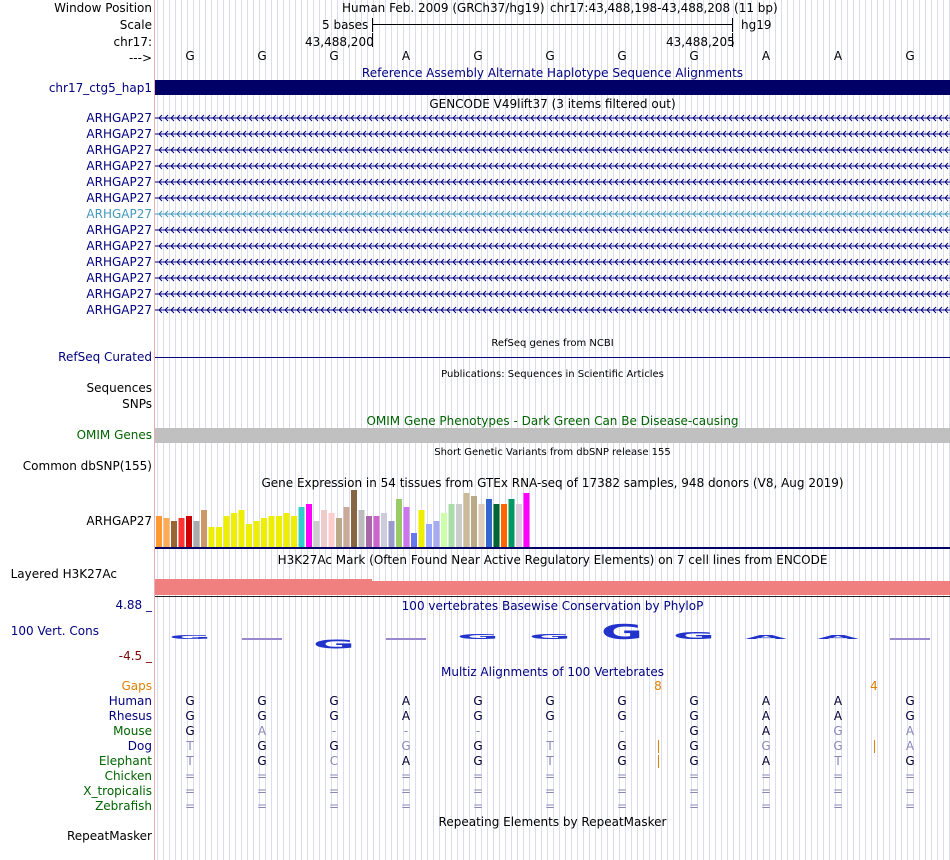 This screenshot has width=950, height=860. I want to click on species-label: Dog, so click(139, 746).